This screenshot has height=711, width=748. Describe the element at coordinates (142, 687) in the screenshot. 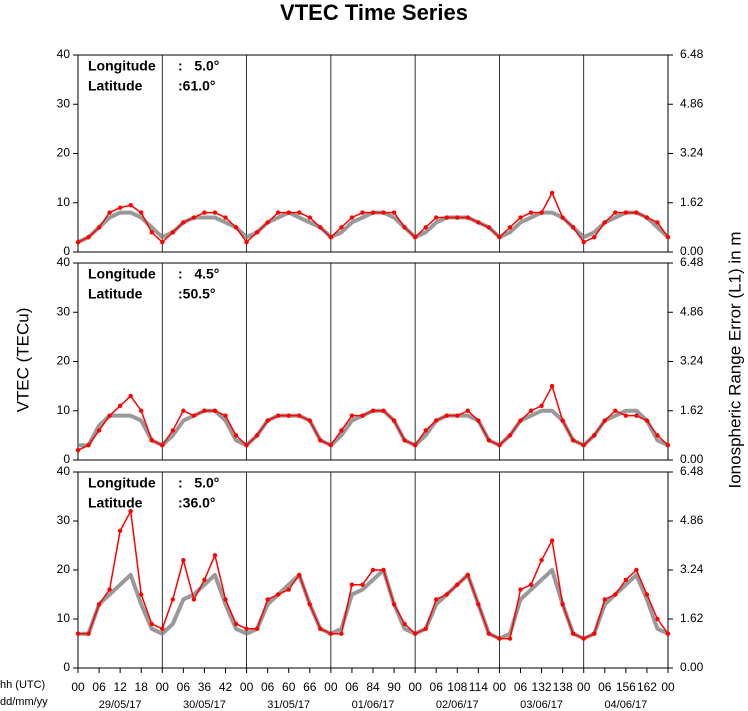

I see `x-tick-label: 18` at that location.